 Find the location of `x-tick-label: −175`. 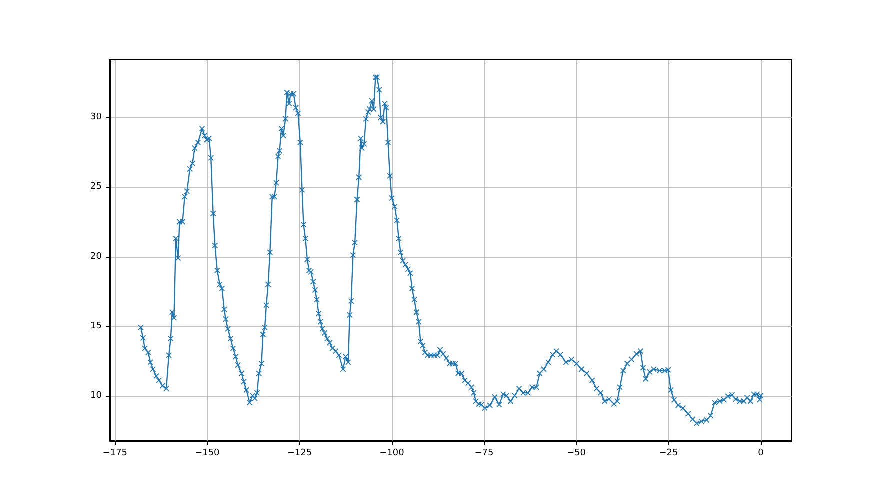

x-tick-label: −175 is located at coordinates (115, 453).